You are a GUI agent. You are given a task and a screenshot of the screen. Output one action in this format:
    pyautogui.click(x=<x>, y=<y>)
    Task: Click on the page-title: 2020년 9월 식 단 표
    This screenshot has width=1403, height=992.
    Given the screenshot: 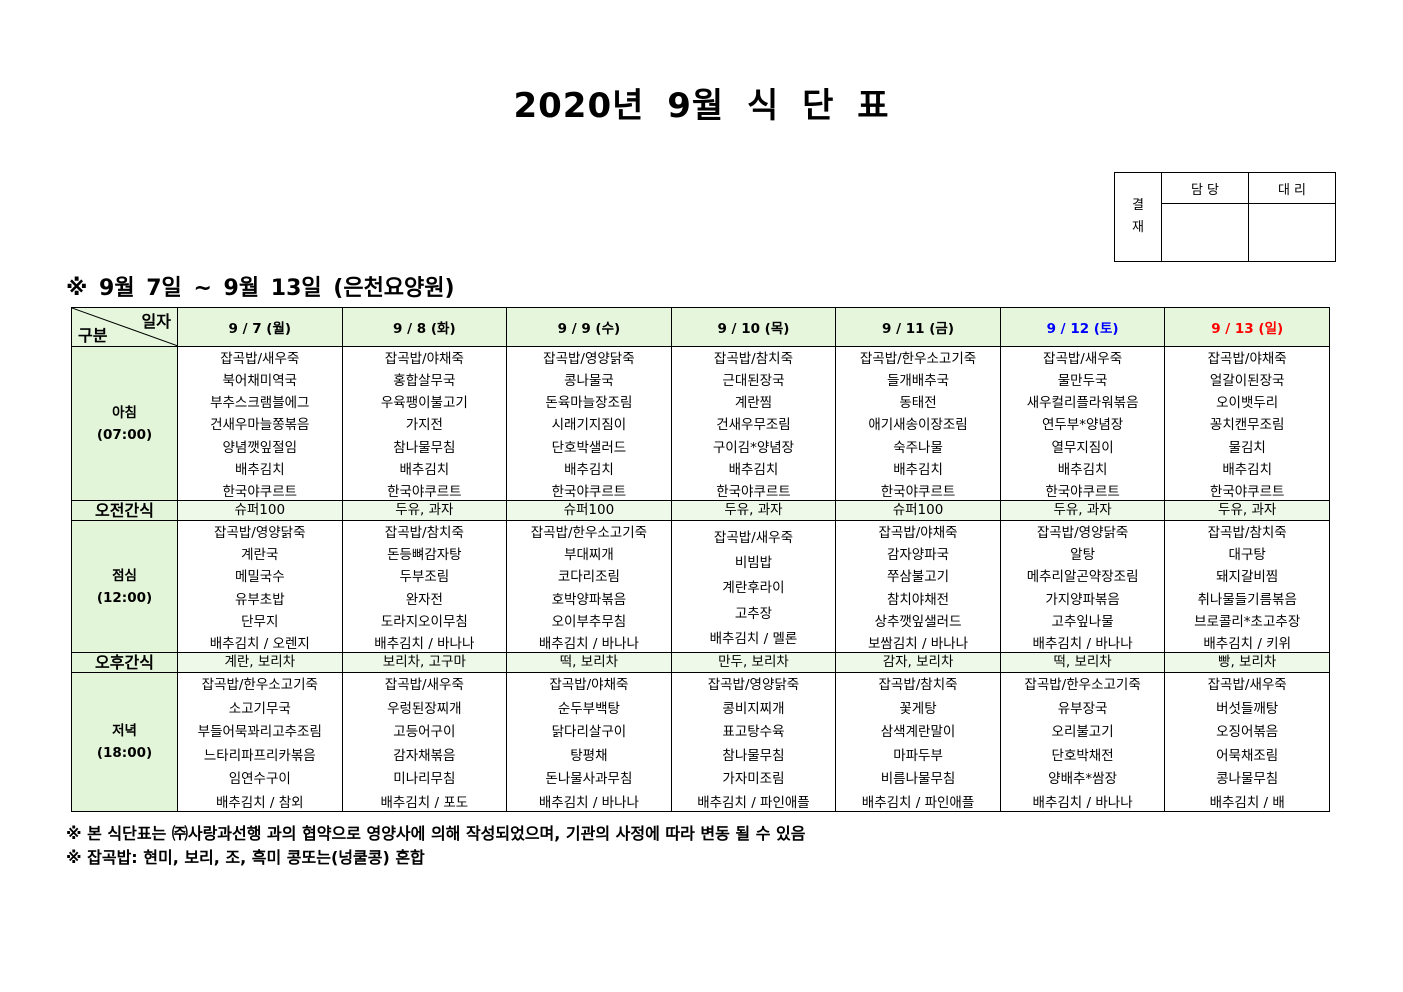 What is the action you would take?
    pyautogui.click(x=701, y=106)
    